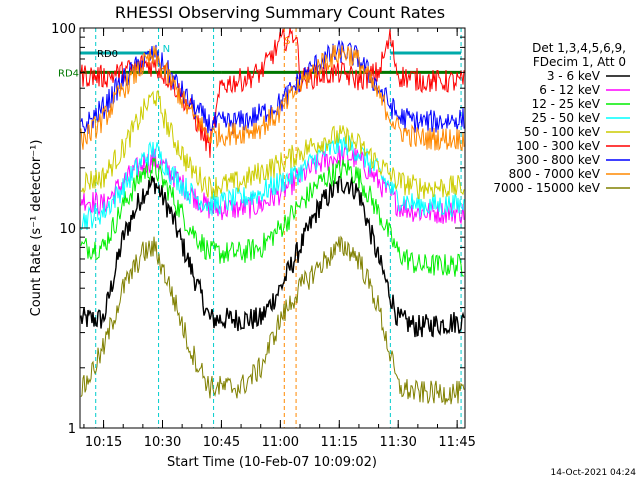  I want to click on legend-entry: 300 - 800 keV, so click(558, 160).